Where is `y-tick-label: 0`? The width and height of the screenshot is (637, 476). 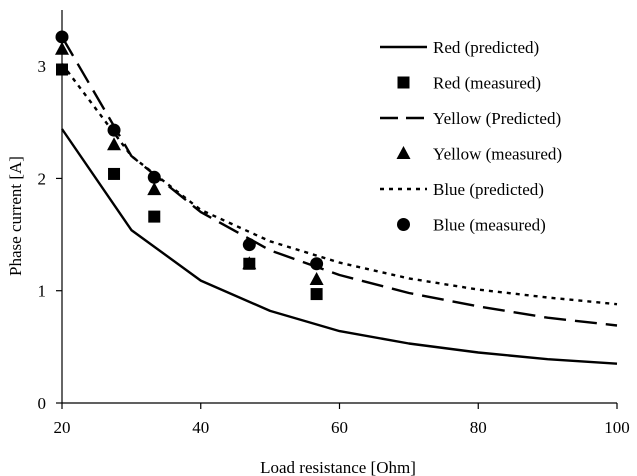
y-tick-label: 0 is located at coordinates (42, 403).